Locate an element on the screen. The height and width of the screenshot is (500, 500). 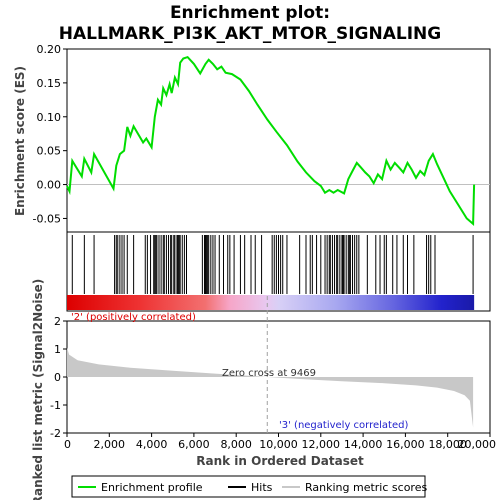
hits-panel is located at coordinates (278, 271).